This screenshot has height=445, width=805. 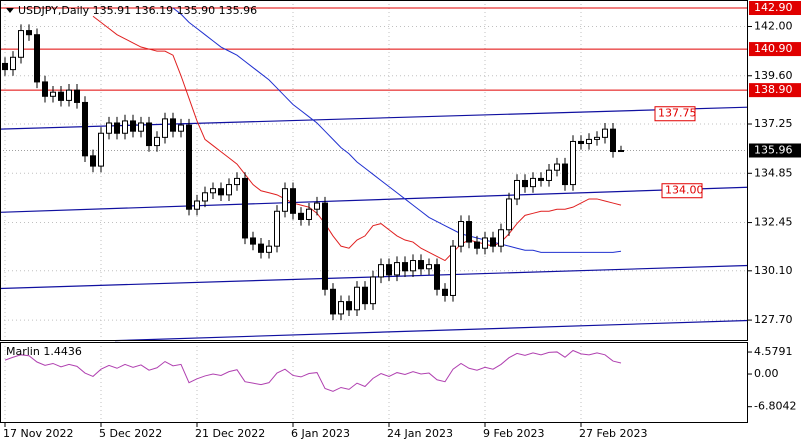 What do you see at coordinates (773, 172) in the screenshot?
I see `y-tick-label: 134.85` at bounding box center [773, 172].